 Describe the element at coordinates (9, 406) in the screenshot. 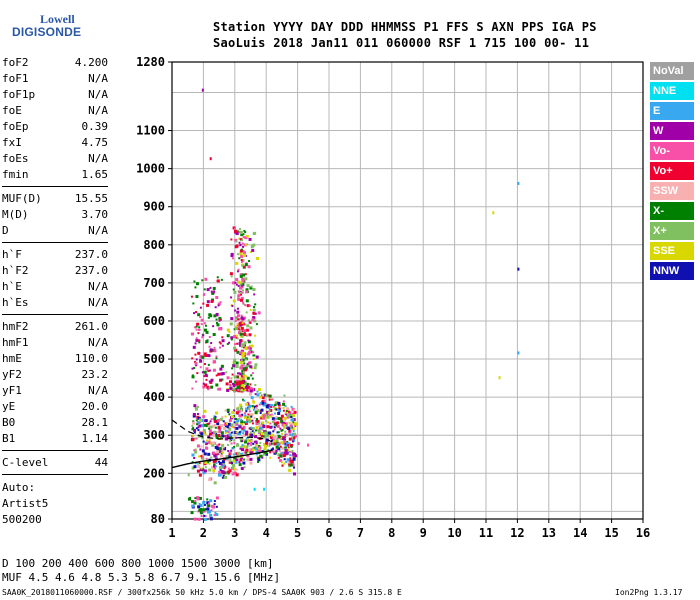

I see `param-key: yE` at that location.